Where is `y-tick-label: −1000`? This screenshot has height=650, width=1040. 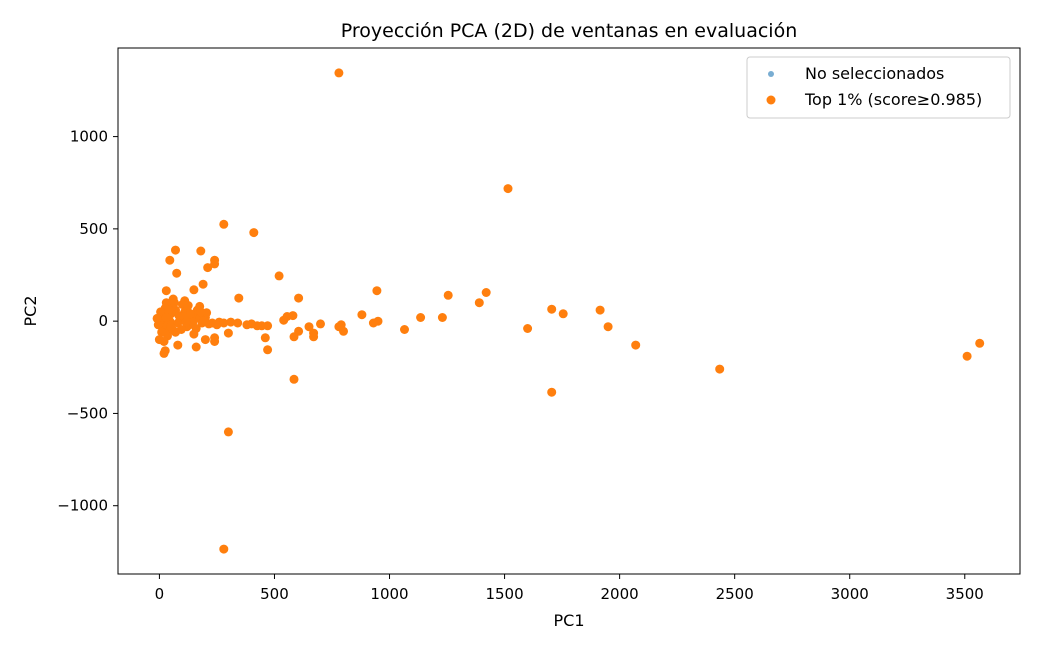
y-tick-label: −1000 is located at coordinates (82, 506).